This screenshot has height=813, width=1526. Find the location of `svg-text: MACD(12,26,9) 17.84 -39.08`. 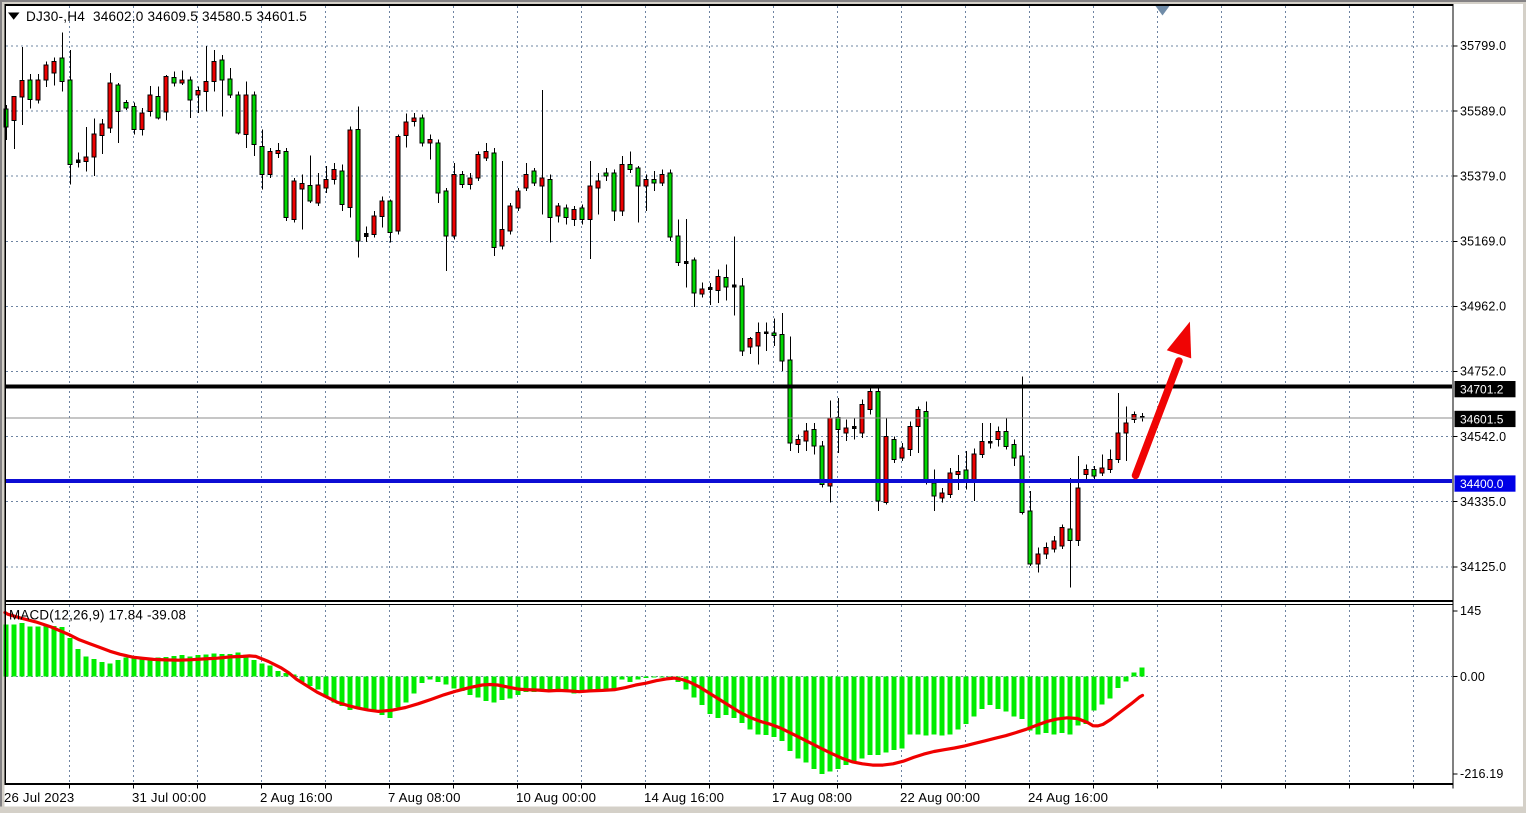

svg-text: MACD(12,26,9) 17.84 -39.08 is located at coordinates (97, 615).